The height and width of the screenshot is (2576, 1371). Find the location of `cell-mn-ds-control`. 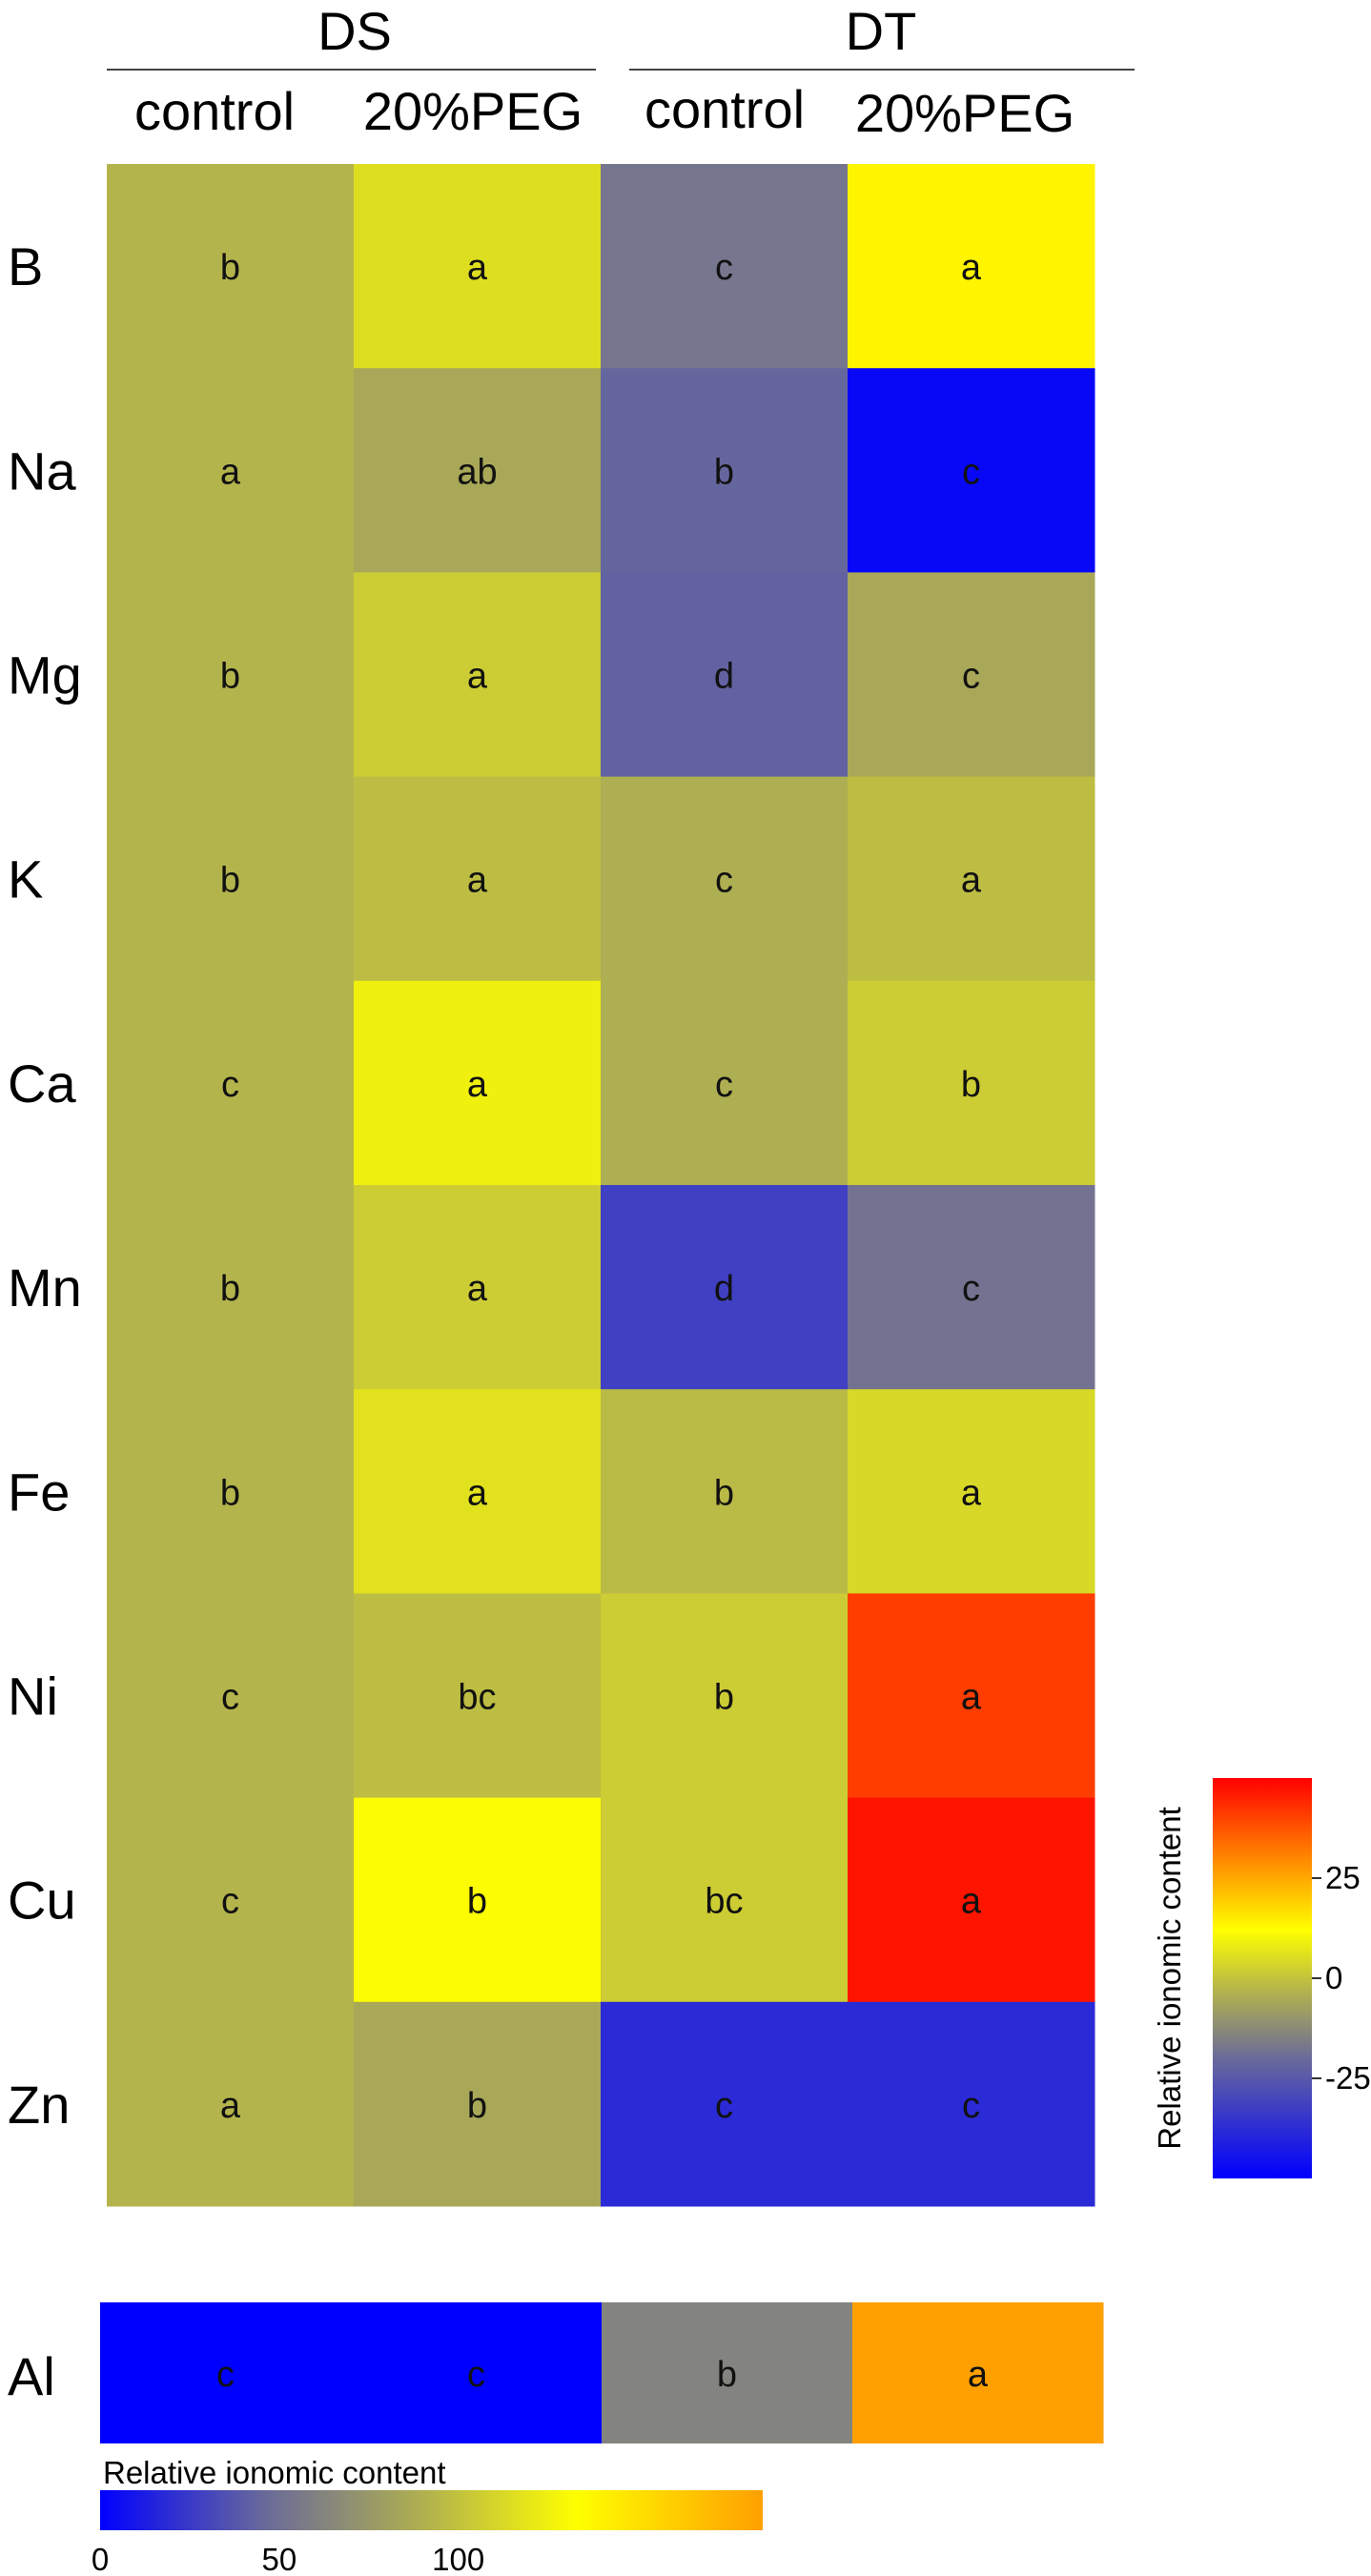

cell-mn-ds-control is located at coordinates (231, 1287).